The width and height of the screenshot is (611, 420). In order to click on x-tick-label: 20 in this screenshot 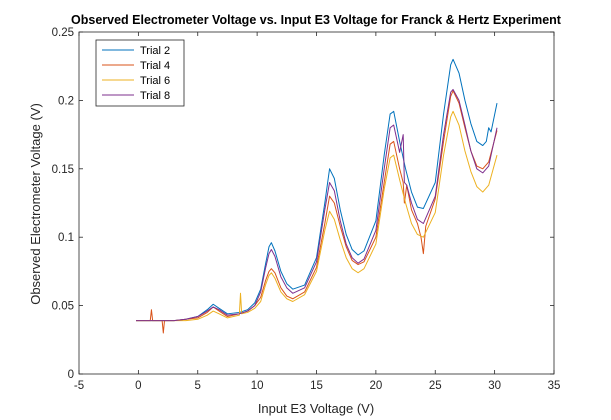, I will do `click(375, 386)`.